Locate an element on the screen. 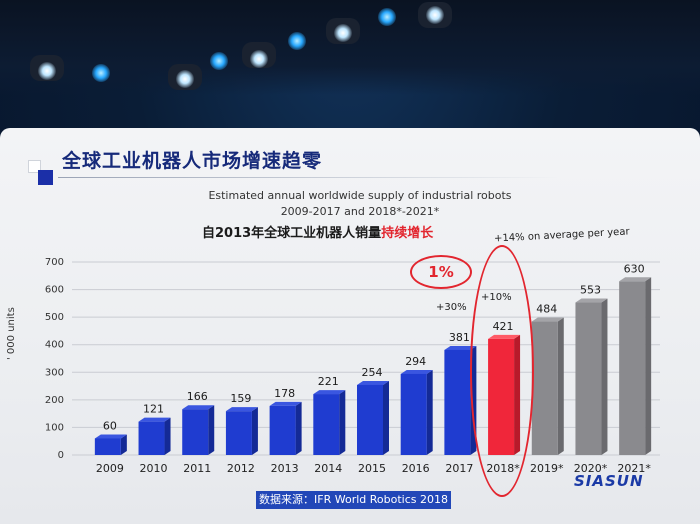 The image size is (700, 524). growth-label-2017: +30% is located at coordinates (451, 307).